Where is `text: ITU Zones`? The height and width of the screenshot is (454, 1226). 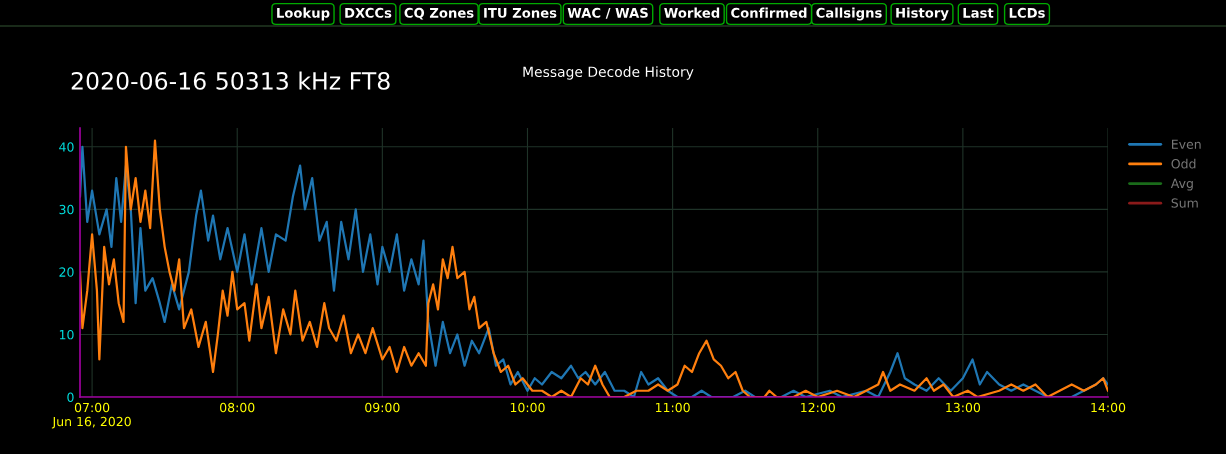
text: ITU Zones is located at coordinates (520, 13).